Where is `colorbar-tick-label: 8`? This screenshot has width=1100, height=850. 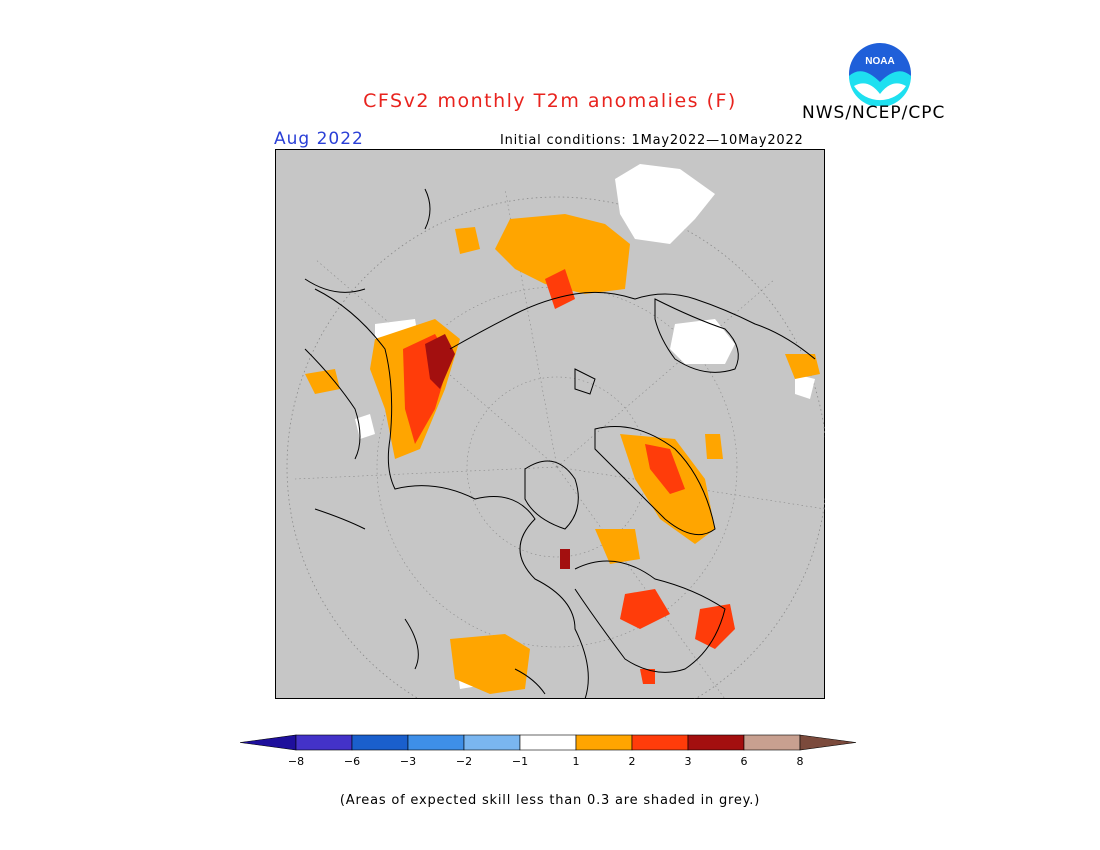
colorbar-tick-label: 8 is located at coordinates (800, 761).